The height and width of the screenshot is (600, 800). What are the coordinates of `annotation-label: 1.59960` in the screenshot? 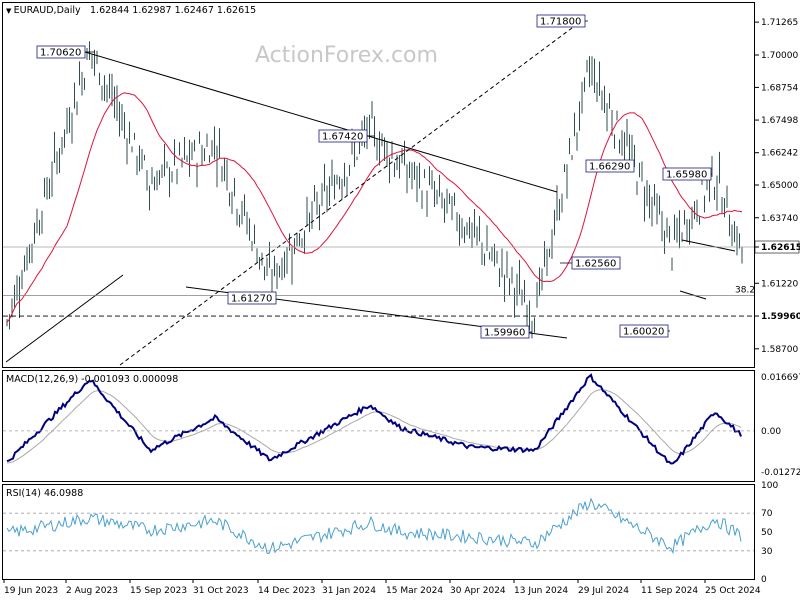 It's located at (504, 333).